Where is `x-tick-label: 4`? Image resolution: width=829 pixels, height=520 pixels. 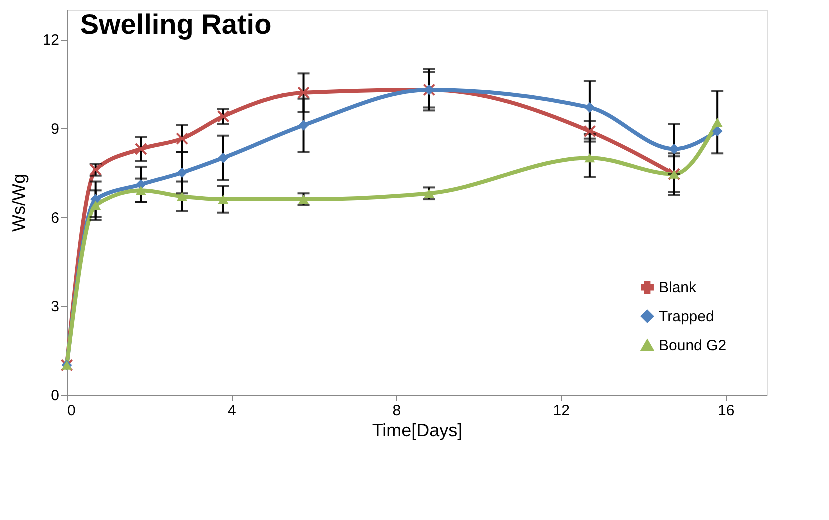
x-tick-label: 4 is located at coordinates (232, 411).